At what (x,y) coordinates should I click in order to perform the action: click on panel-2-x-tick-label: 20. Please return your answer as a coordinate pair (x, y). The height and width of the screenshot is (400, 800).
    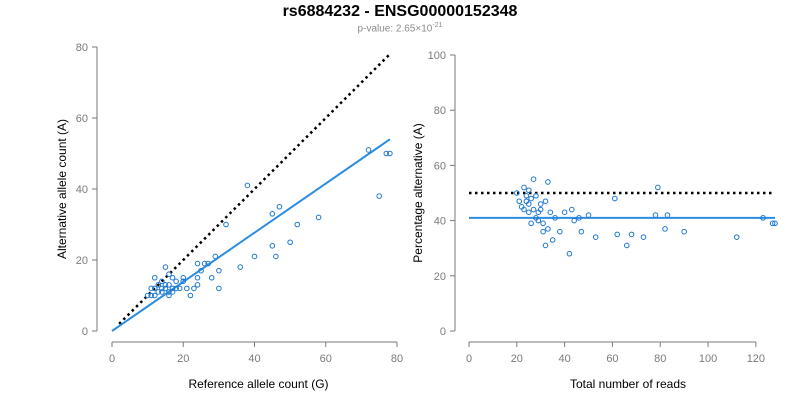
    Looking at the image, I should click on (517, 359).